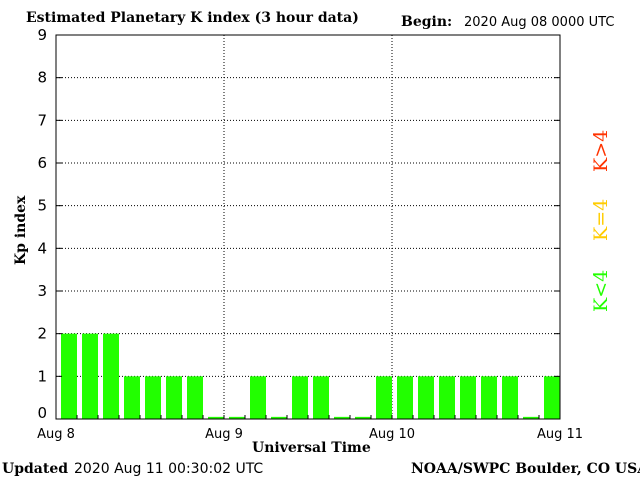 This screenshot has height=480, width=640. What do you see at coordinates (42, 291) in the screenshot?
I see `y-tick-label: 3` at bounding box center [42, 291].